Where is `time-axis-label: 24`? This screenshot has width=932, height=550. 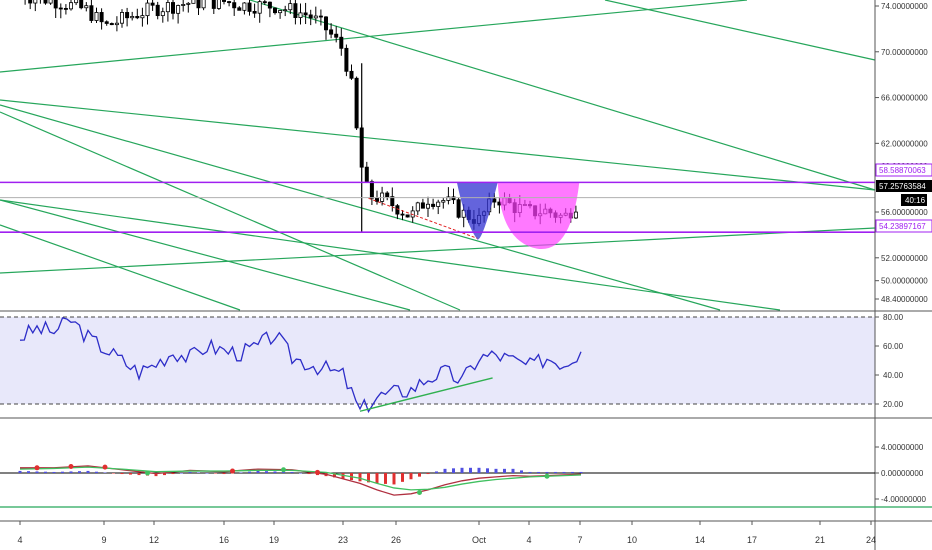 time-axis-label: 24 is located at coordinates (871, 540).